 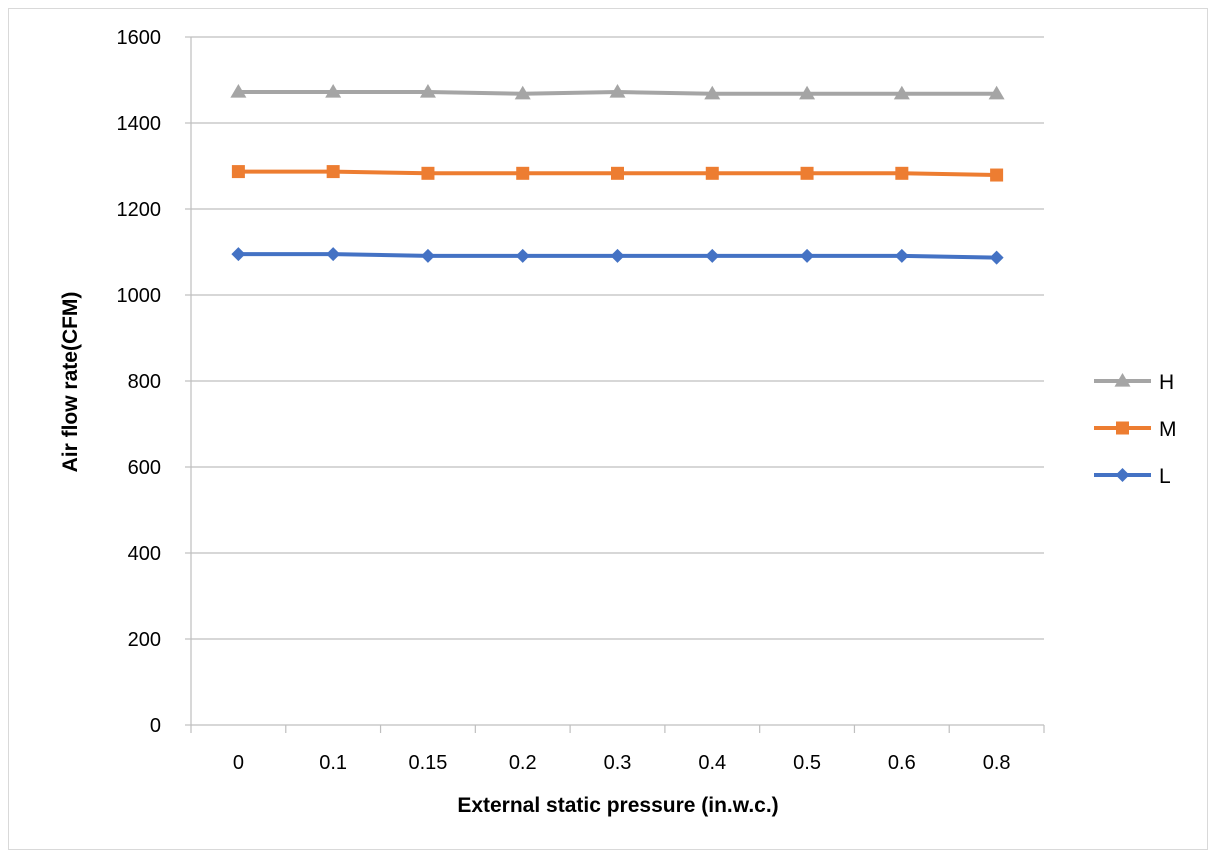 I want to click on legend: H M L, so click(x=1135, y=429).